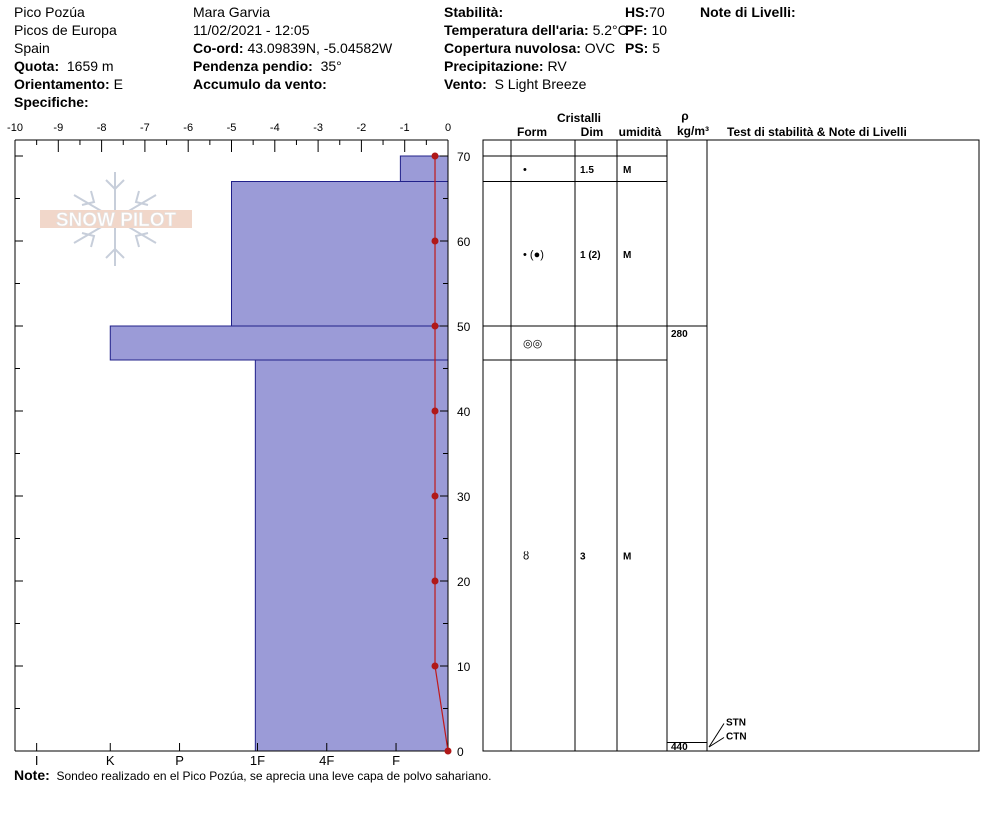 The image size is (994, 840). I want to click on air-temp-row: Temperatura dell'aria: 5.2°C, so click(536, 30).